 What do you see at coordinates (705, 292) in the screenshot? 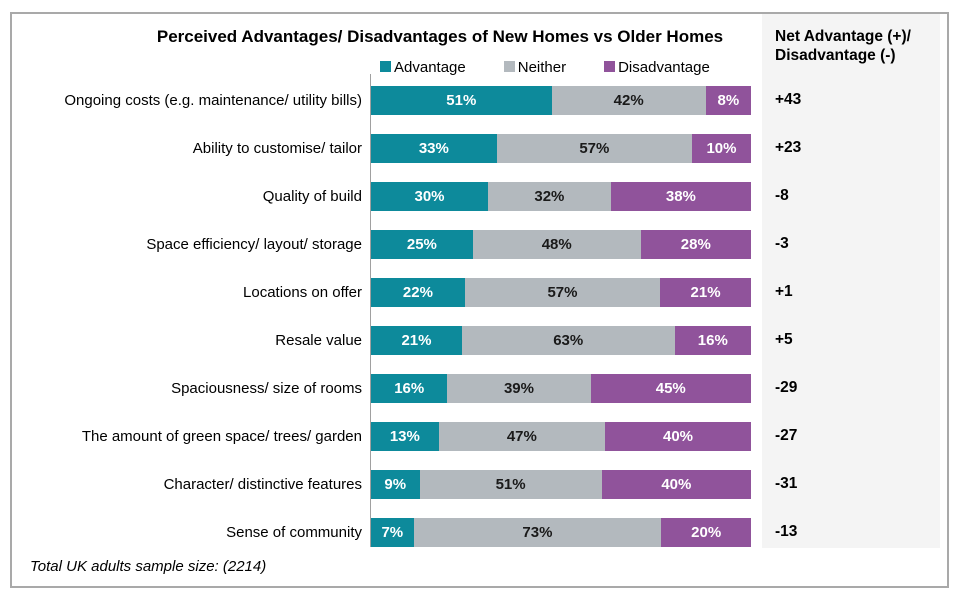
I see `bar-segment-disadvantage: 21%` at bounding box center [705, 292].